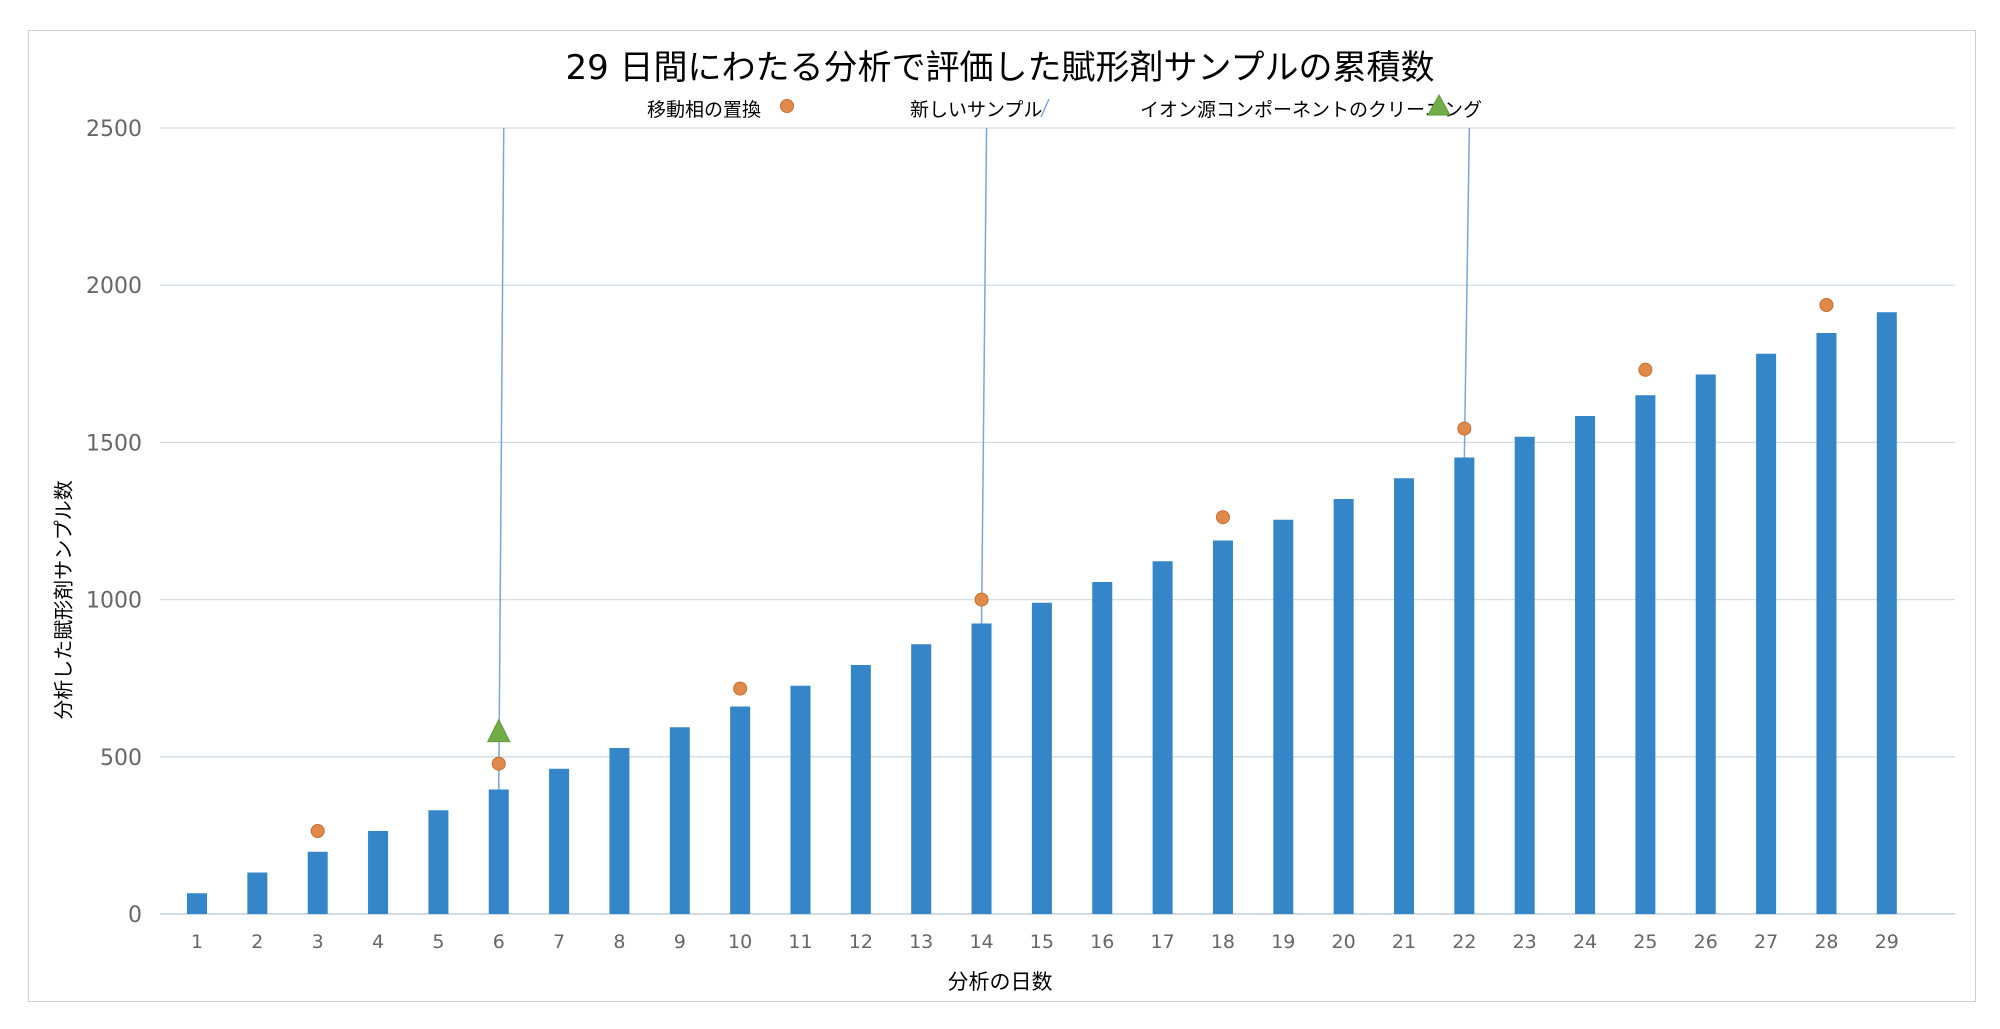  What do you see at coordinates (704, 110) in the screenshot?
I see `legend-label-mobile-phase: 移動相の置換` at bounding box center [704, 110].